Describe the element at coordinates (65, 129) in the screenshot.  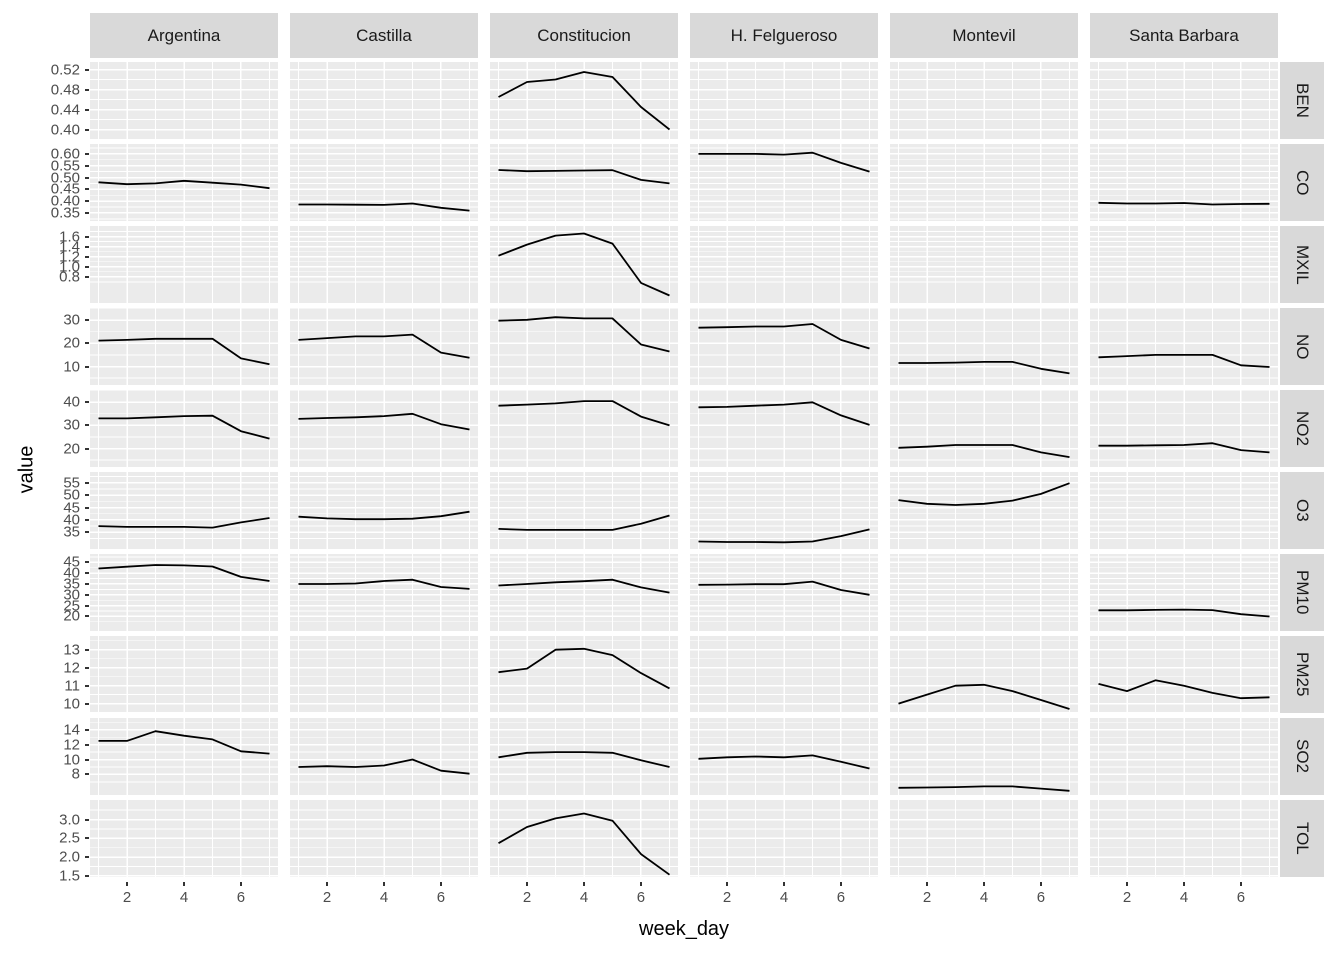
I see `y-tick-label: 0.40` at that location.